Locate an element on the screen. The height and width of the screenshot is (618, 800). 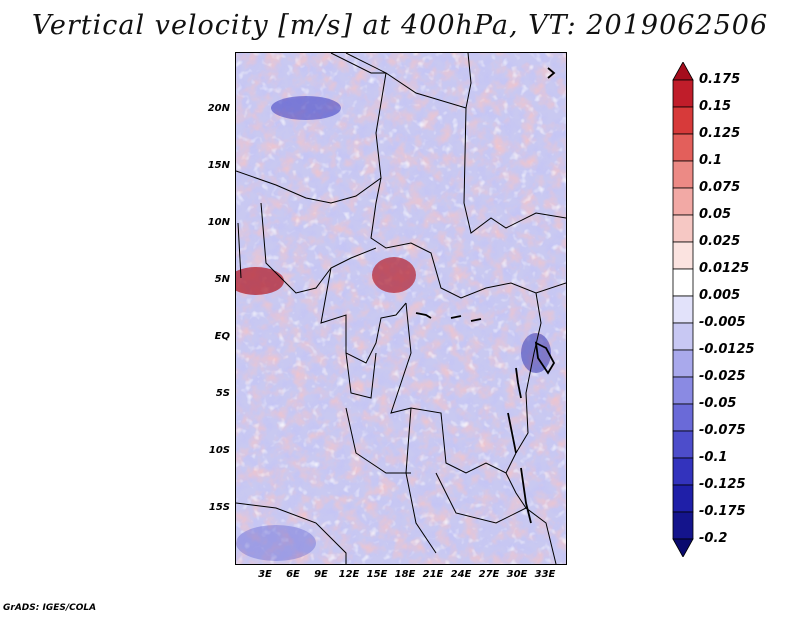
colorbar-label: 0.025 is located at coordinates (720, 241).